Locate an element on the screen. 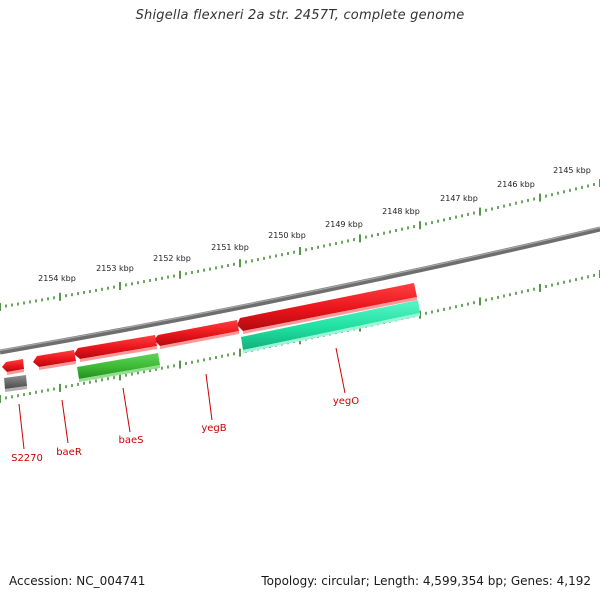  ruler-label: 2152 kbp is located at coordinates (172, 258).